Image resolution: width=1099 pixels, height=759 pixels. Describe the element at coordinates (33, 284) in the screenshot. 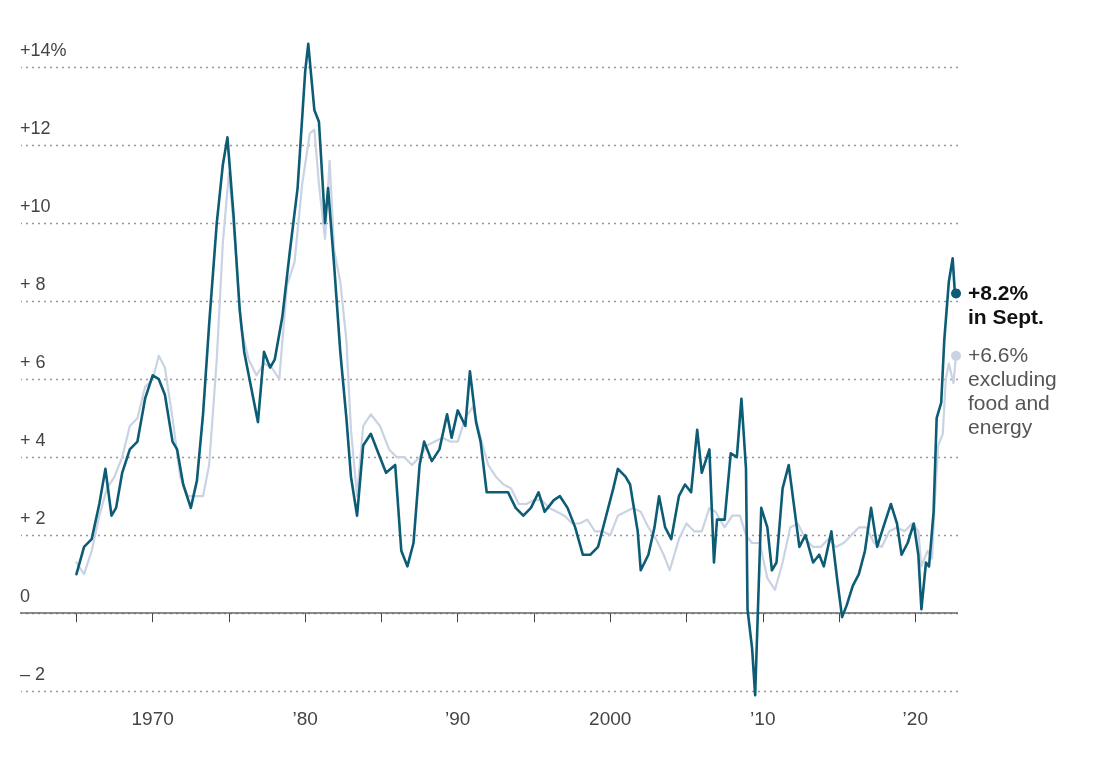

I see `y-tick-label: + 8` at that location.